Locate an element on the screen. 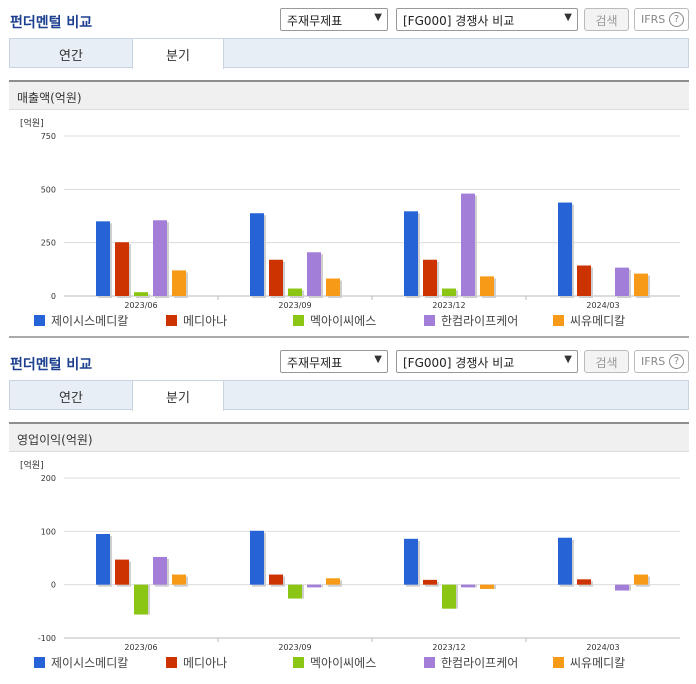 Image resolution: width=696 pixels, height=684 pixels. x-tick-label: 2023/12 is located at coordinates (448, 647).